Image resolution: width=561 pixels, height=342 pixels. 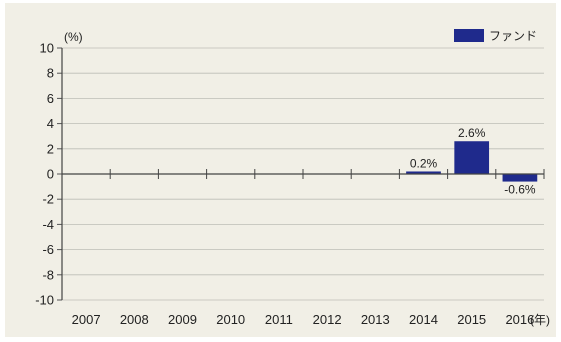 What do you see at coordinates (134, 319) in the screenshot?
I see `x-tick-label-2008: 2008` at bounding box center [134, 319].